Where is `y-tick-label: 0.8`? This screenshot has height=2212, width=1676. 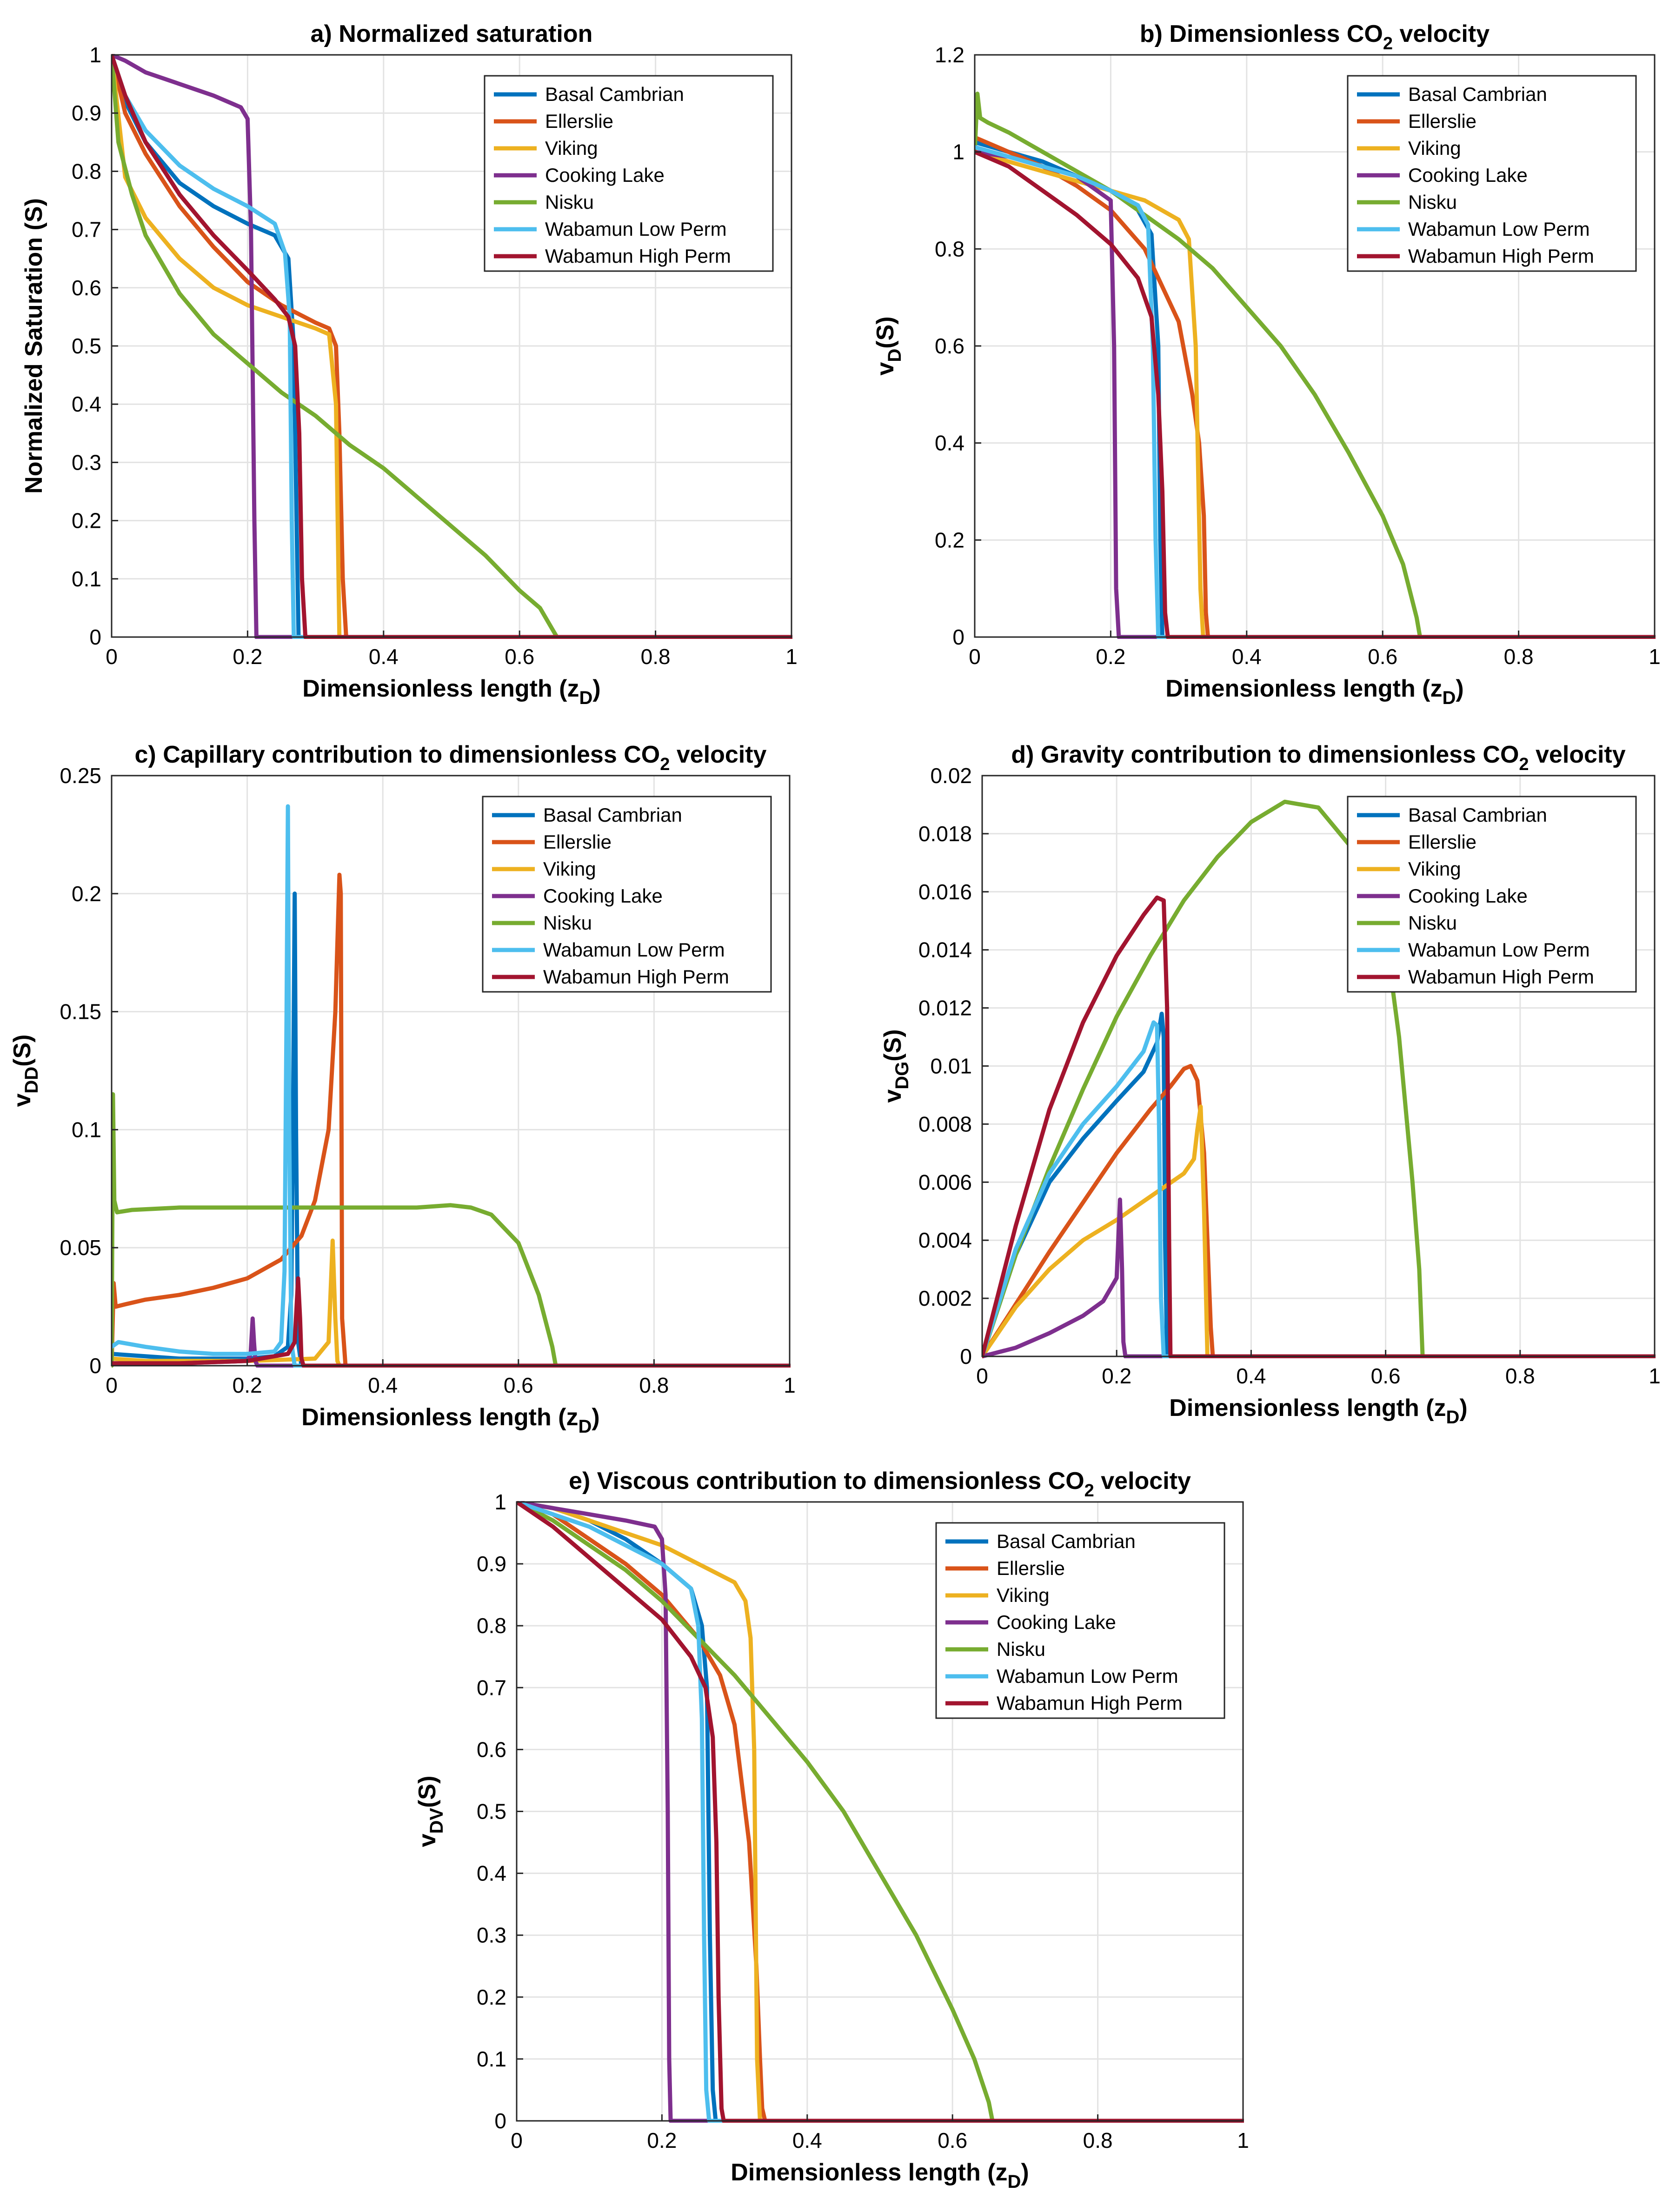 y-tick-label: 0.8 is located at coordinates (491, 1626).